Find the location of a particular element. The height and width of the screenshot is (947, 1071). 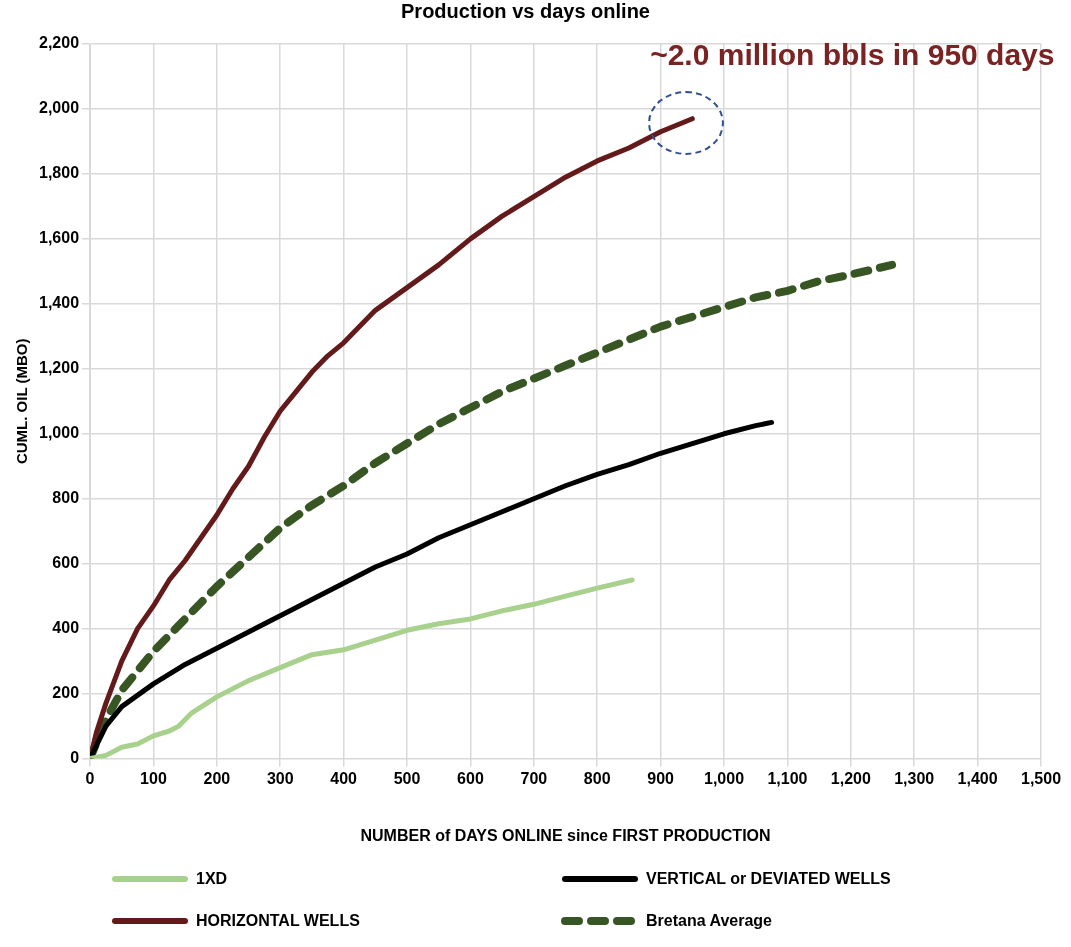

annotation: ~2.0 million bbls in 950 days is located at coordinates (852, 54).